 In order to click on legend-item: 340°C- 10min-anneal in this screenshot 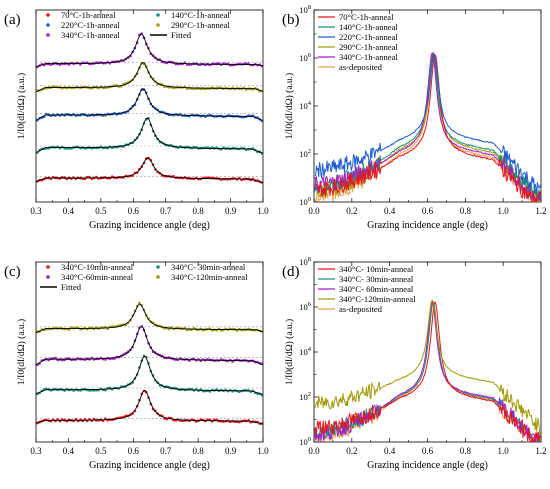, I will do `click(366, 269)`.